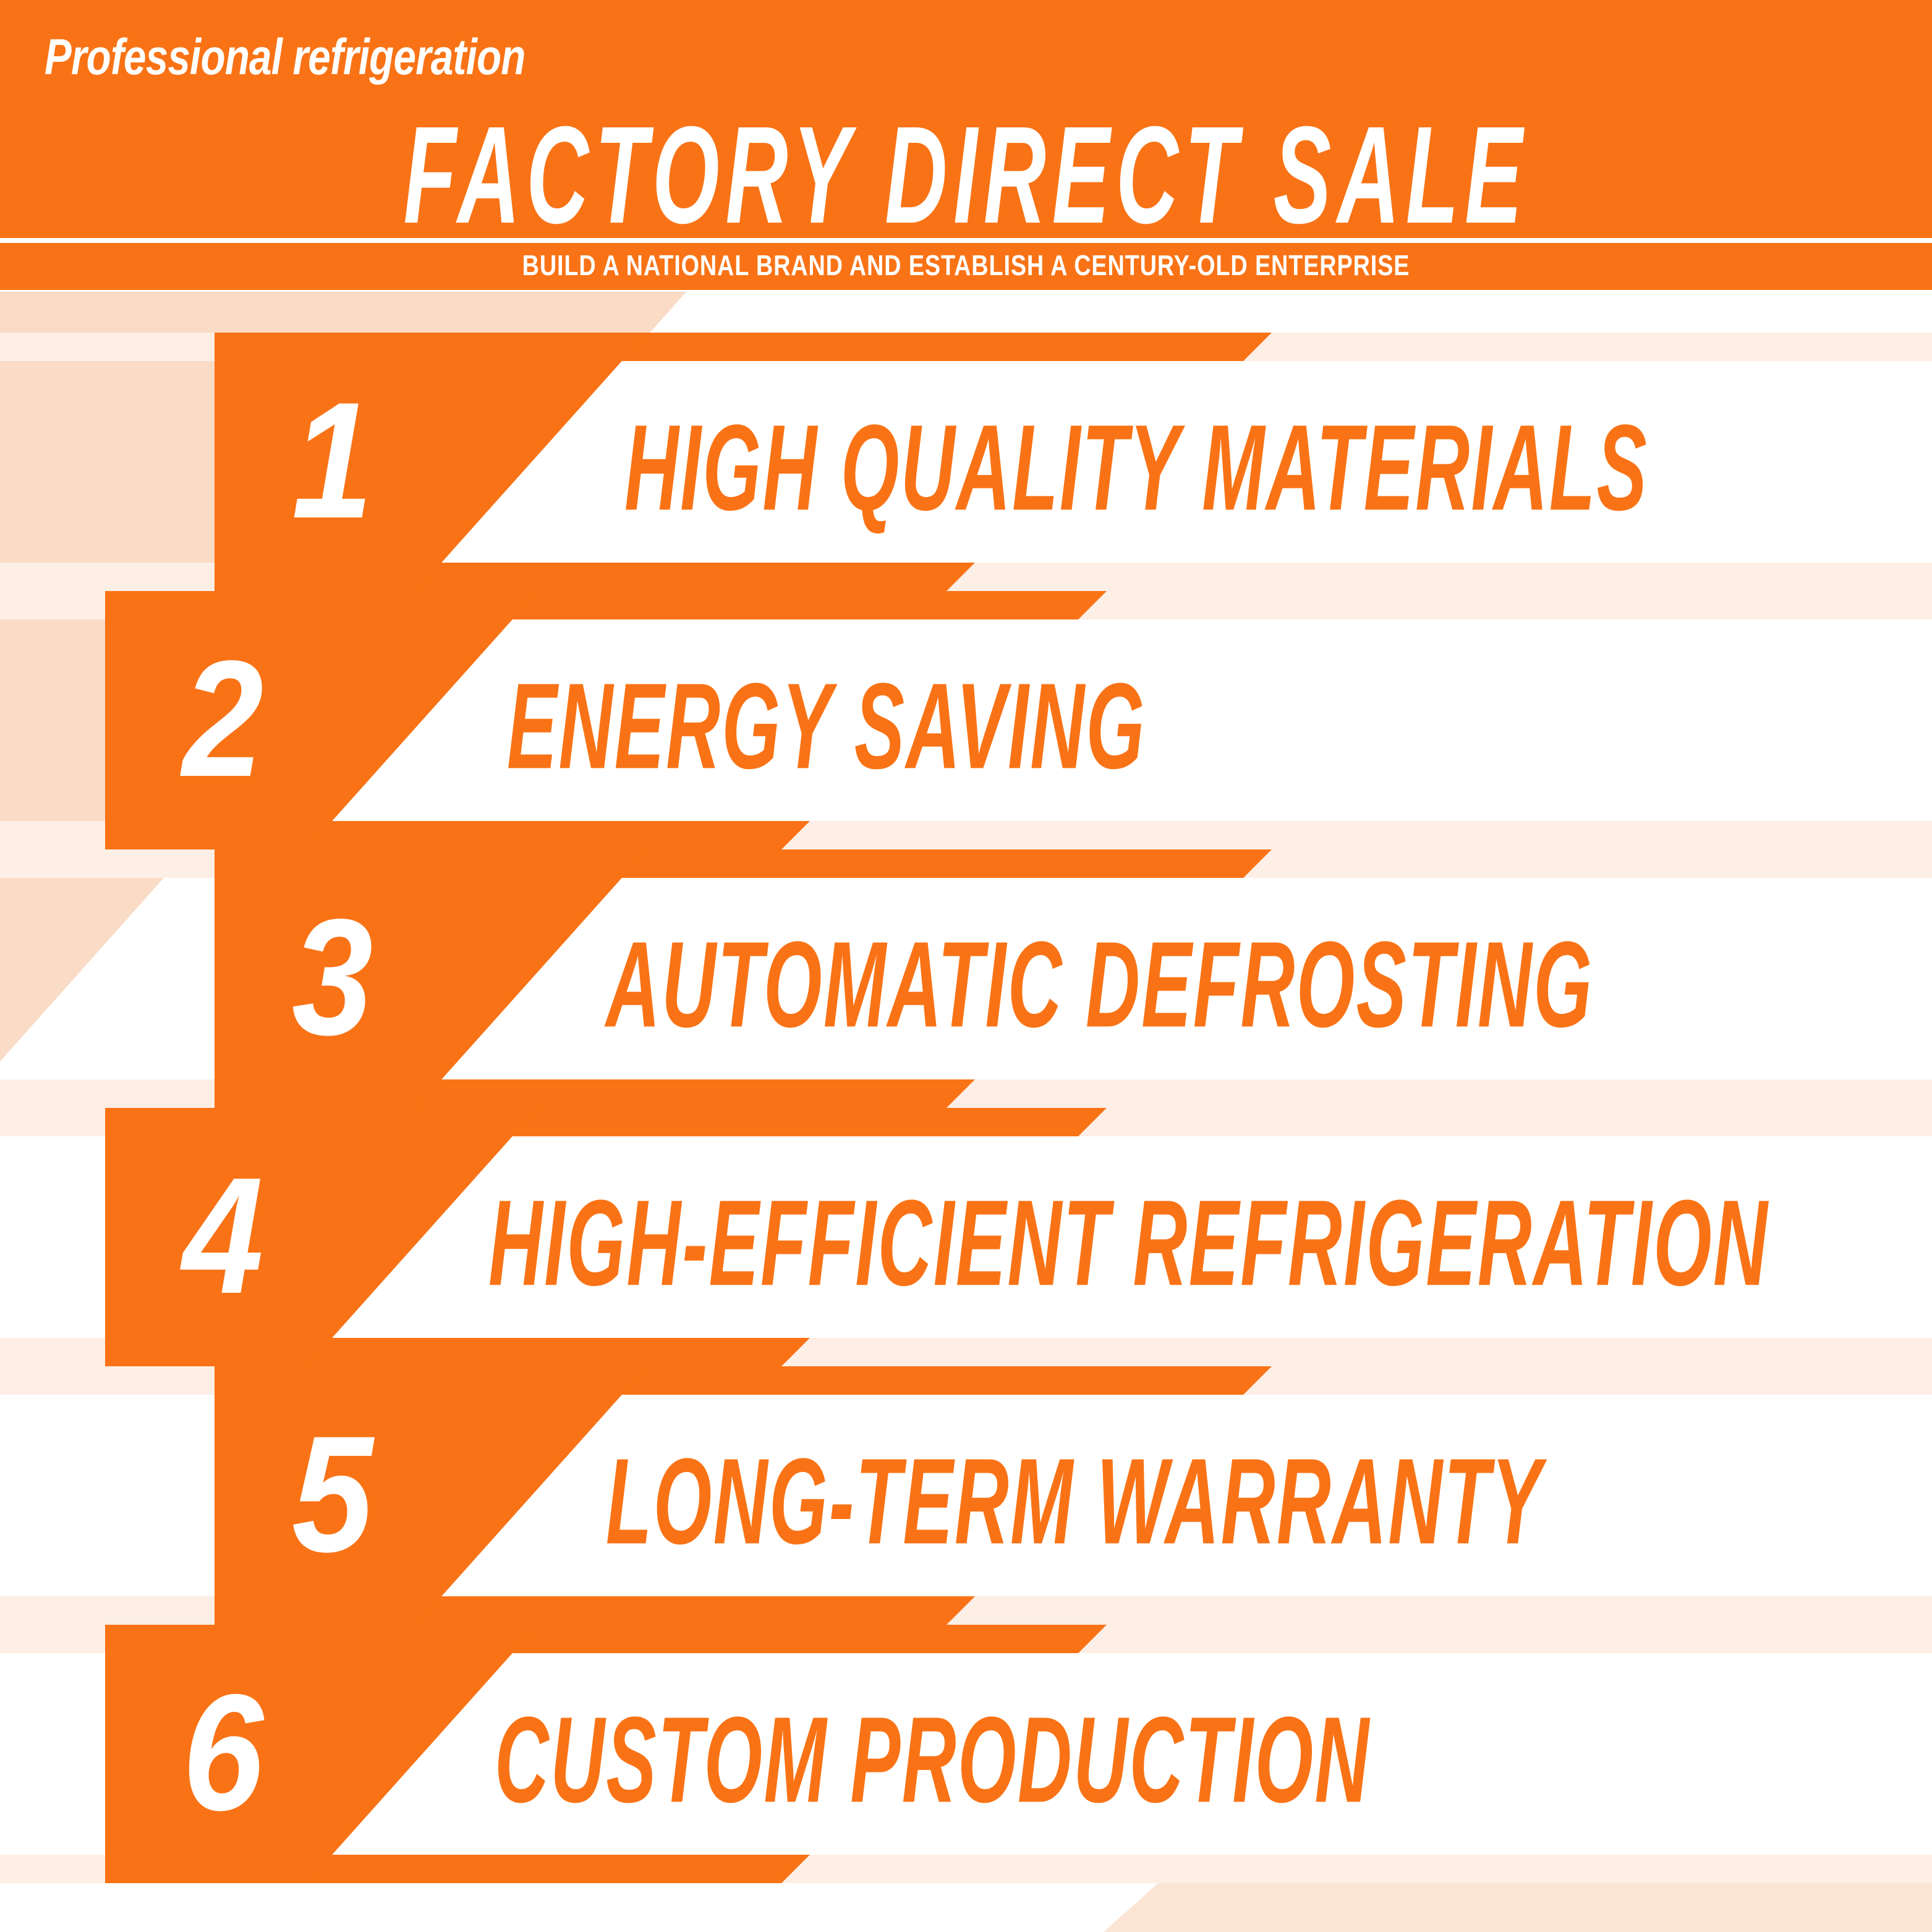 Image resolution: width=1932 pixels, height=1932 pixels. I want to click on feature-row: 6 CUSTOM PRODUCTION, so click(966, 1754).